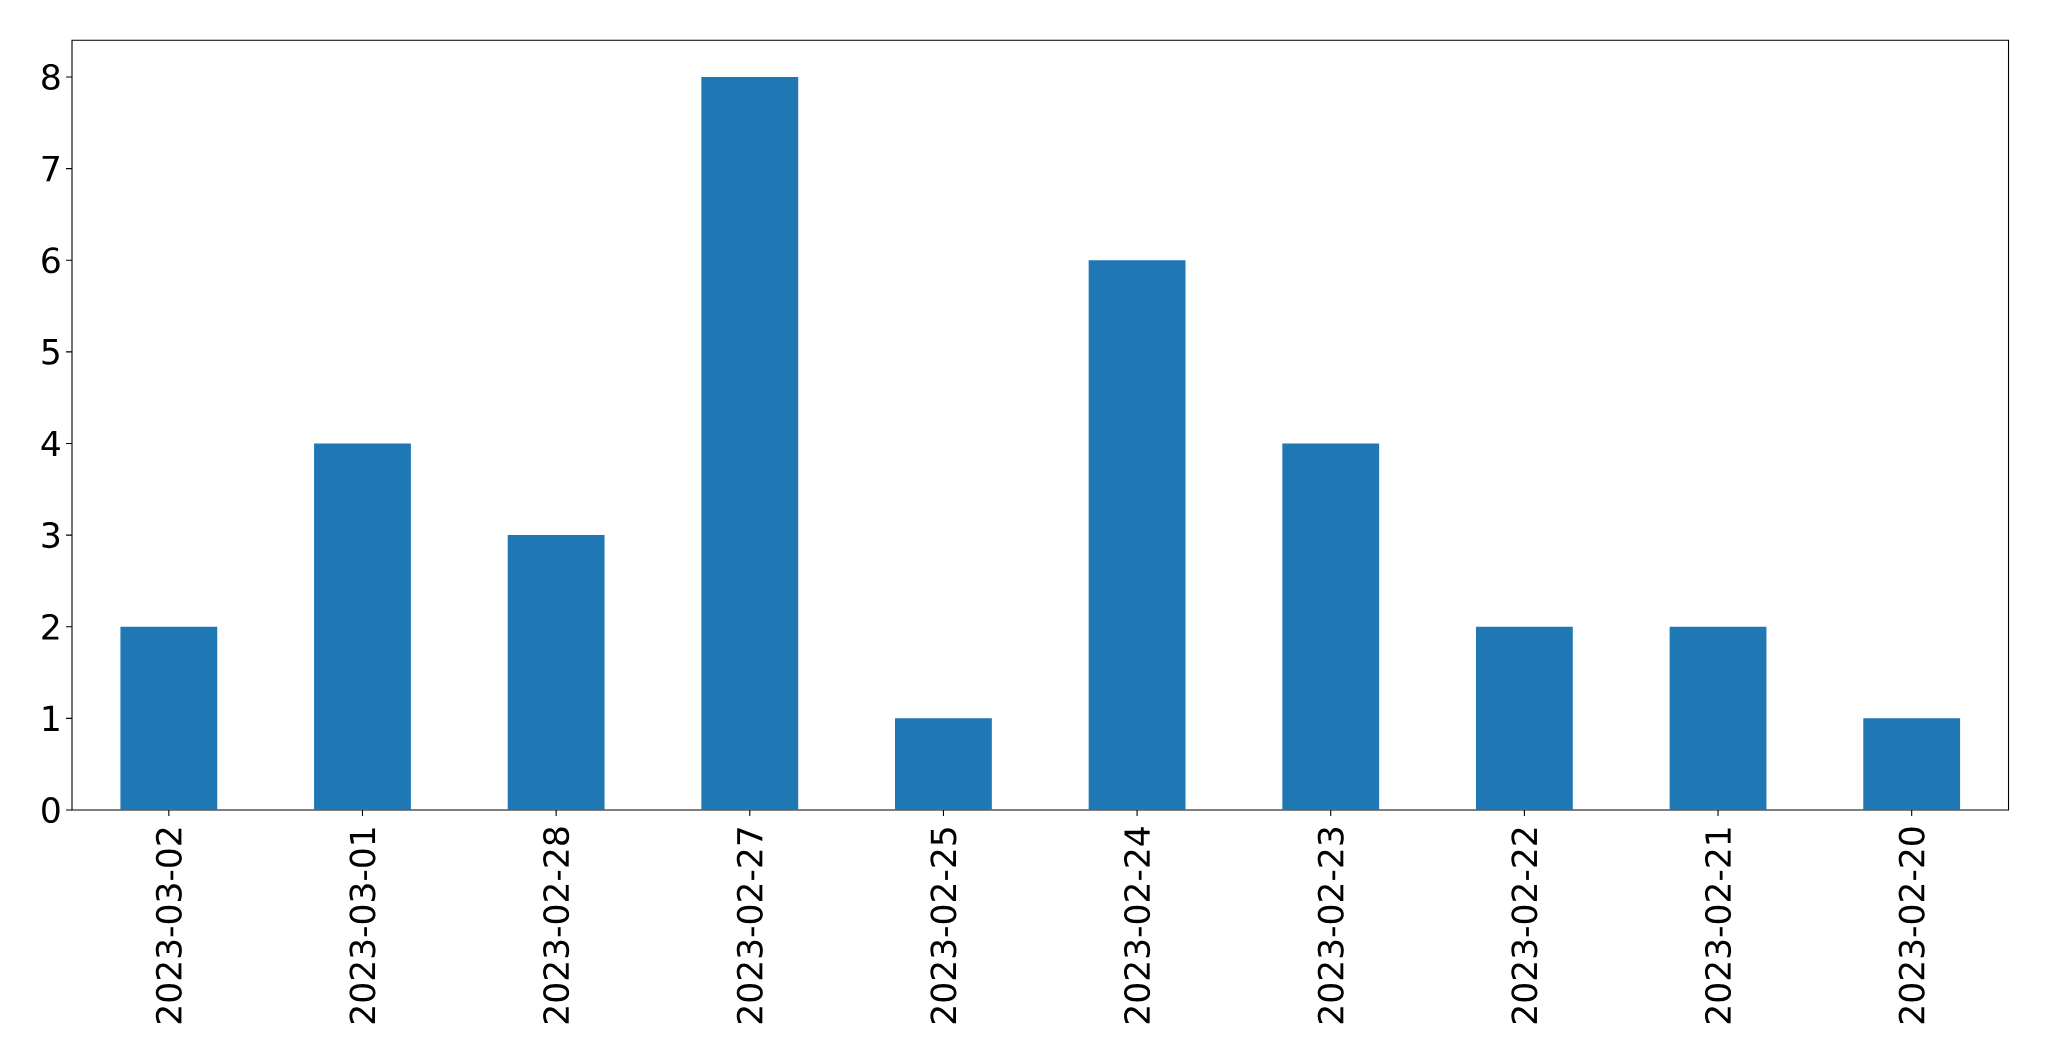 Image resolution: width=2049 pixels, height=1061 pixels. Describe the element at coordinates (1137, 925) in the screenshot. I see `x-tick-label: 2023-02-24` at that location.